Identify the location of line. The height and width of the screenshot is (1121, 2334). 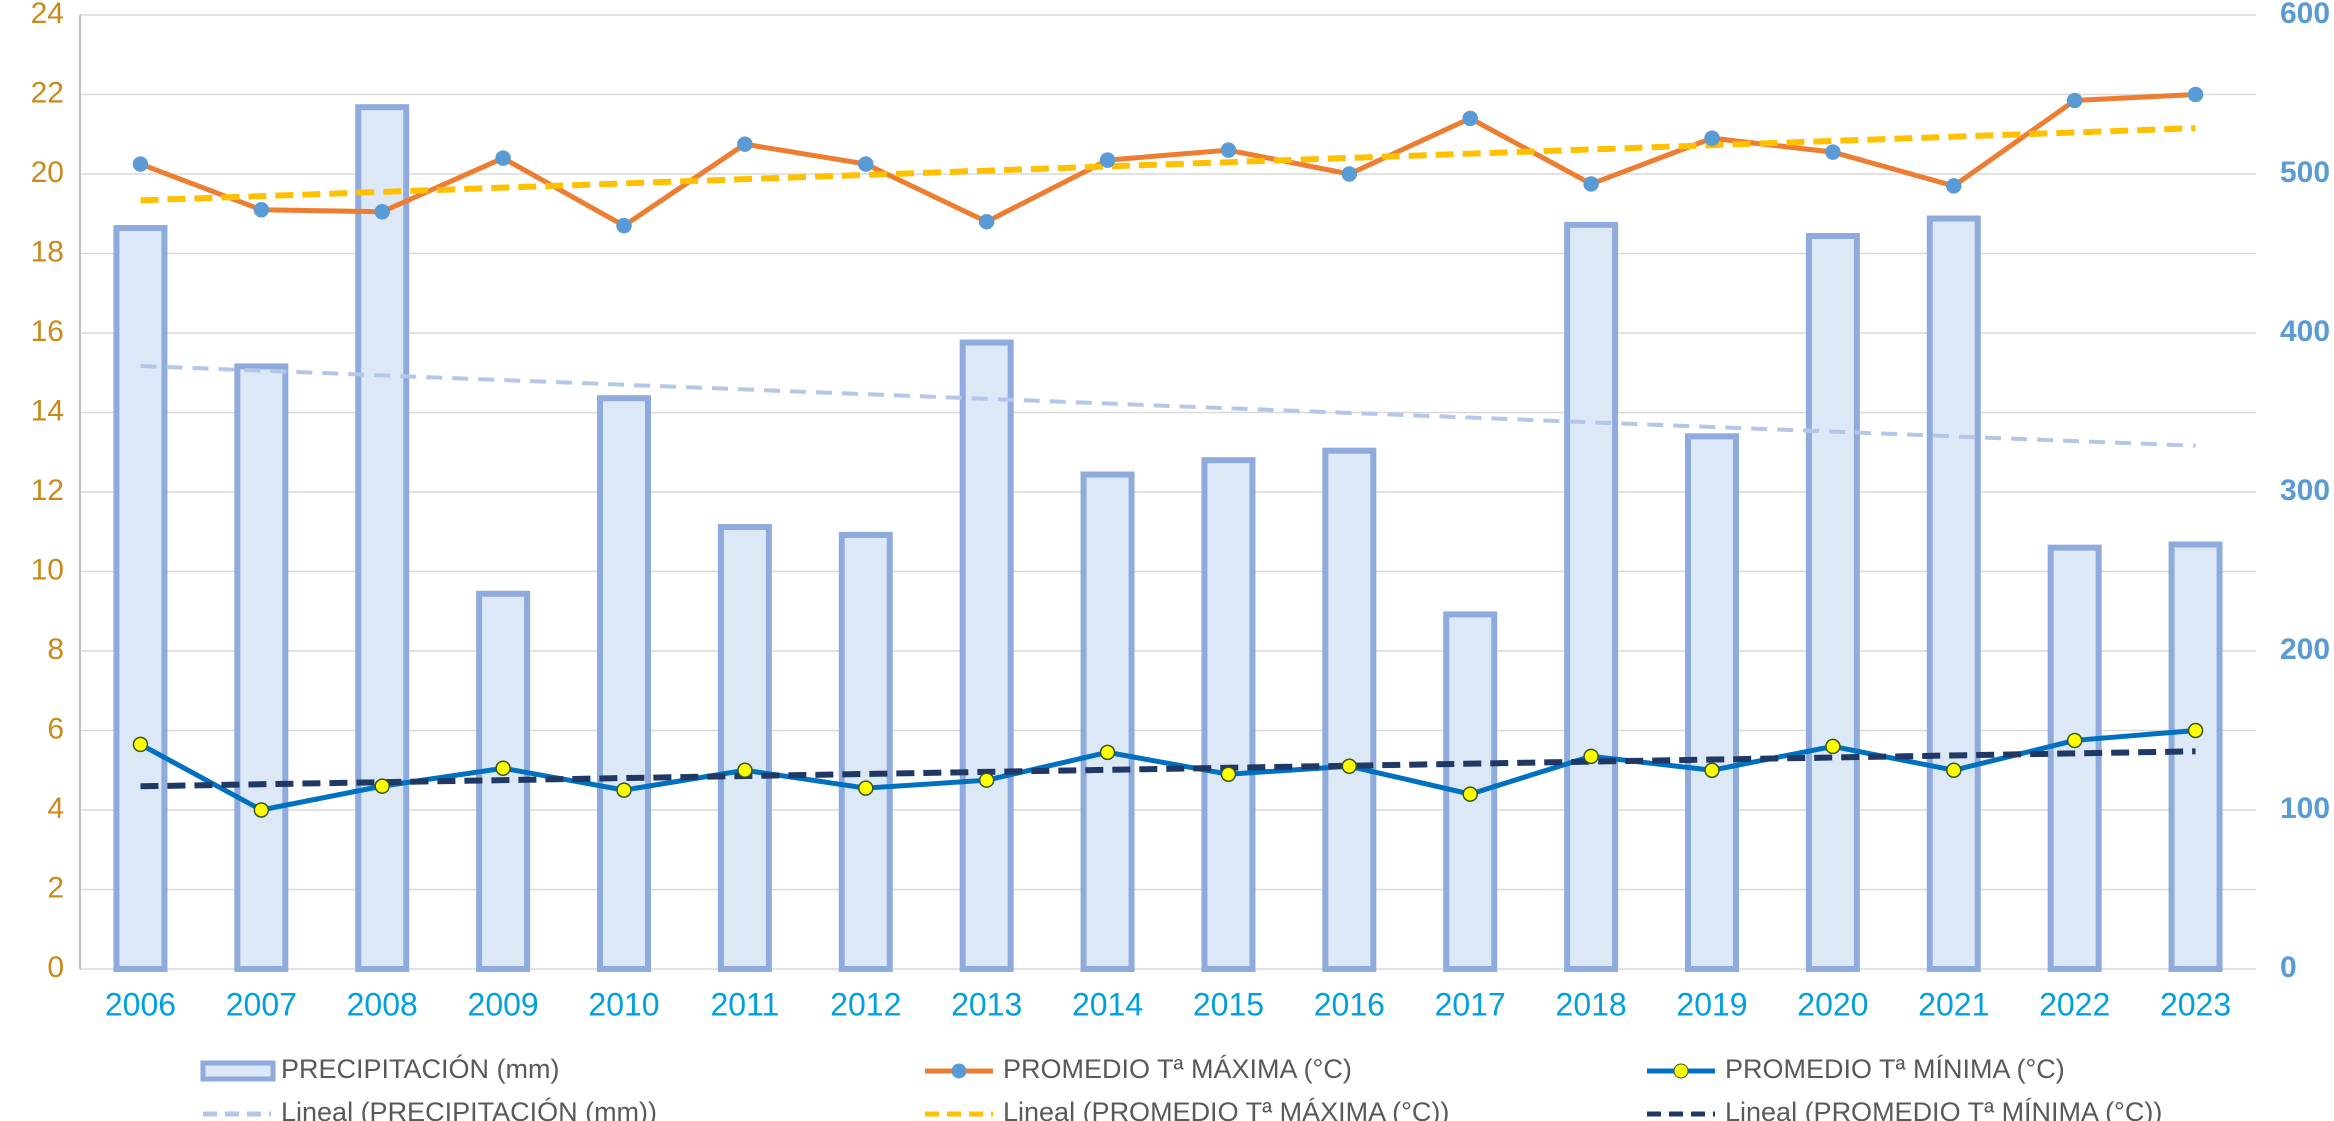
(1167, 770).